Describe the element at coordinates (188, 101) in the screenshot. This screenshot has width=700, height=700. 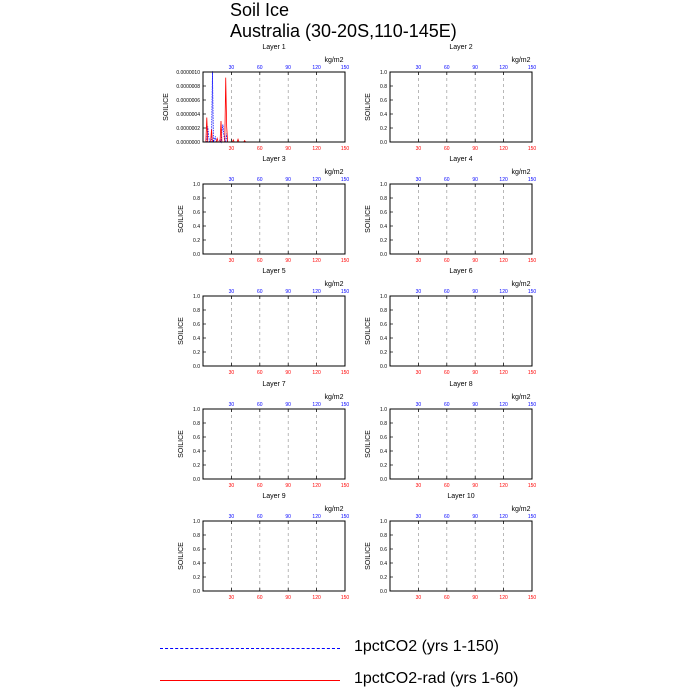
I see `y-tick-label: 0.0000006` at that location.